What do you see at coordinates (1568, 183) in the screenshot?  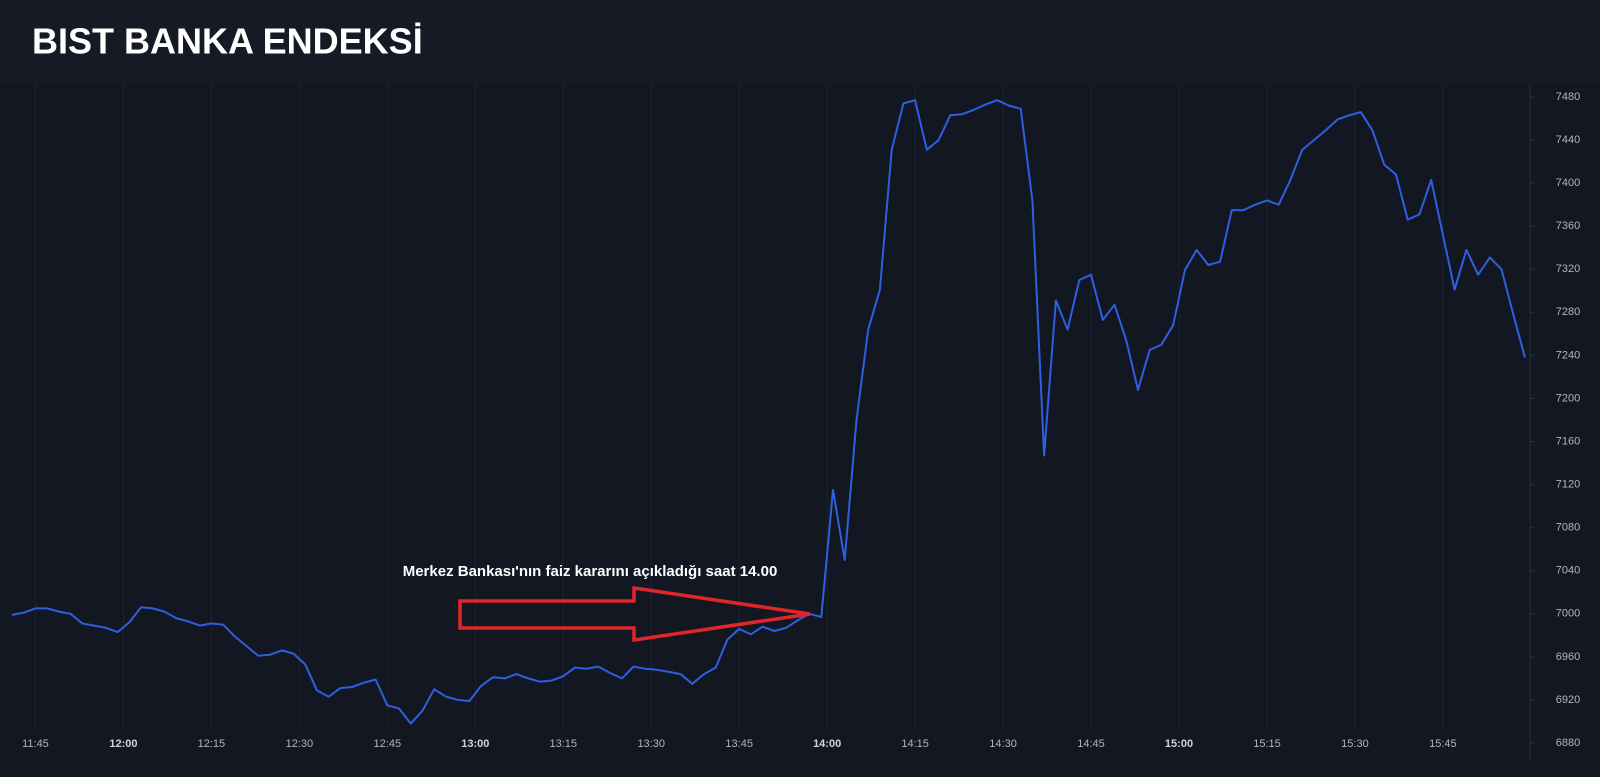 I see `y-tick-label: 7400` at bounding box center [1568, 183].